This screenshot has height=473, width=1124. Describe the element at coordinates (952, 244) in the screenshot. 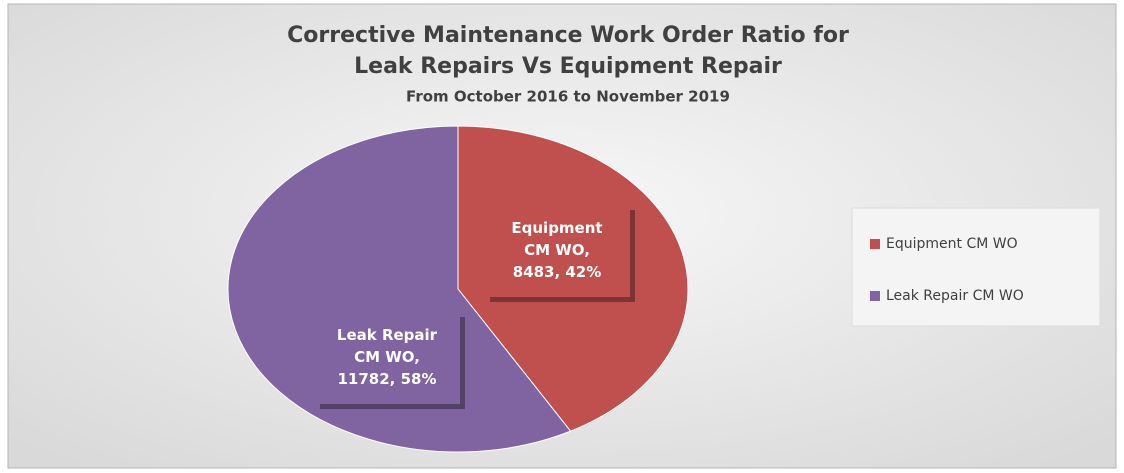

I see `legend-label: Equipment CM WO` at that location.